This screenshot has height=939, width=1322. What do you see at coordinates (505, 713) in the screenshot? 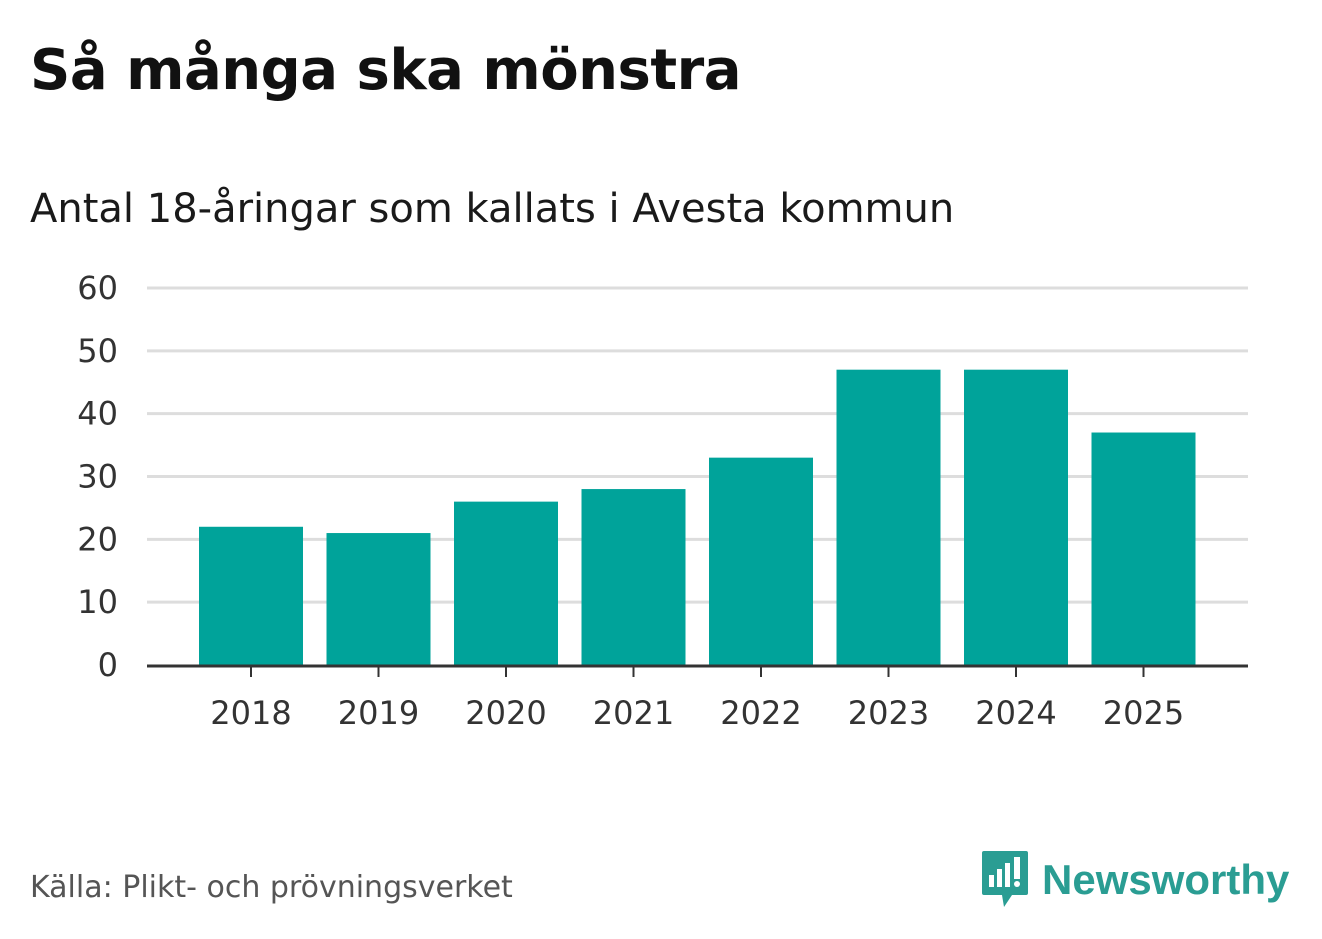
I see `x-tick-label: 2020` at bounding box center [505, 713].